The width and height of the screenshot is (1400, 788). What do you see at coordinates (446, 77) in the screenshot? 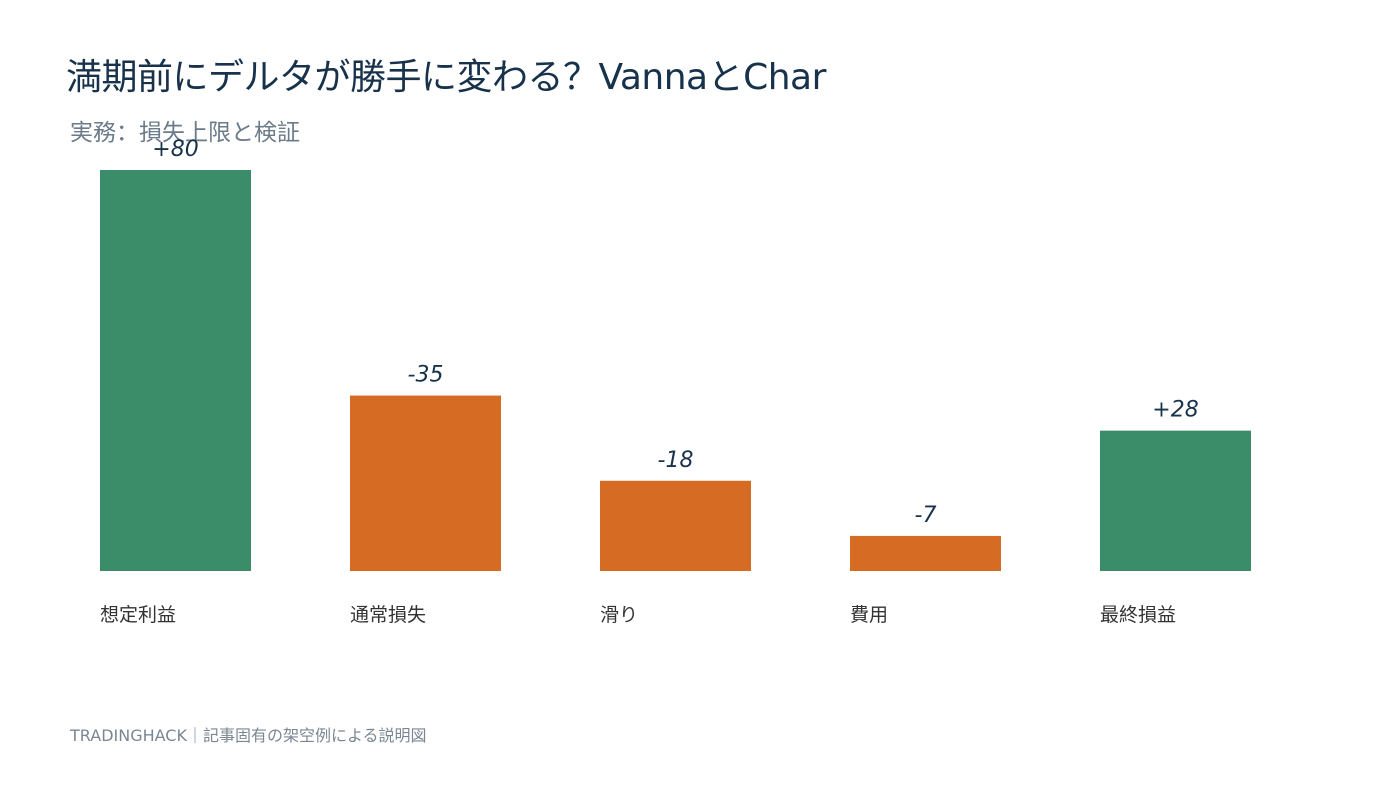
I see `chart-title: 満期前にデルタが勝手に変わる？VannaとChar` at bounding box center [446, 77].